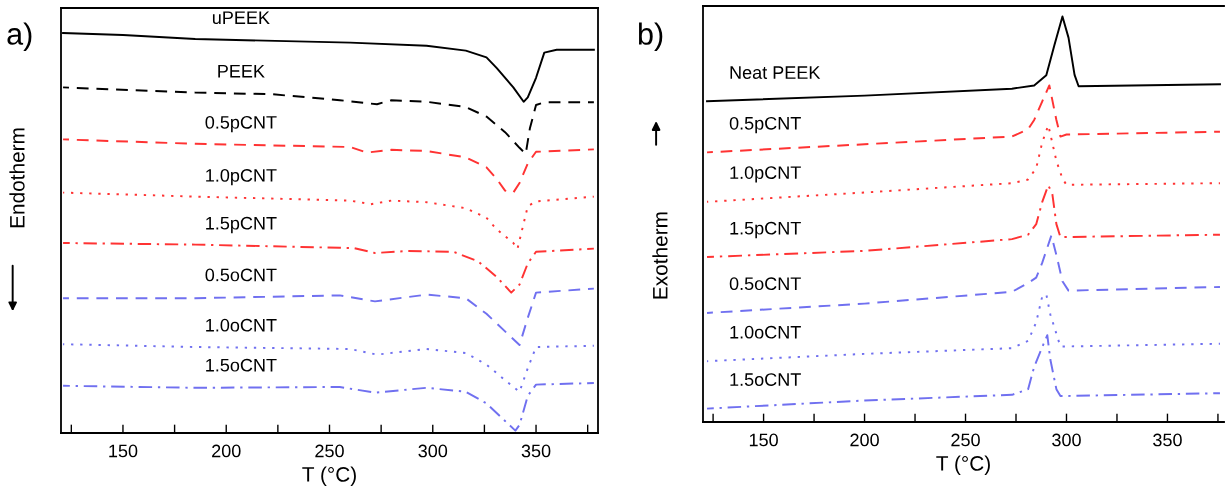  What do you see at coordinates (660, 255) in the screenshot?
I see `y-axis-title: Exotherm` at bounding box center [660, 255].